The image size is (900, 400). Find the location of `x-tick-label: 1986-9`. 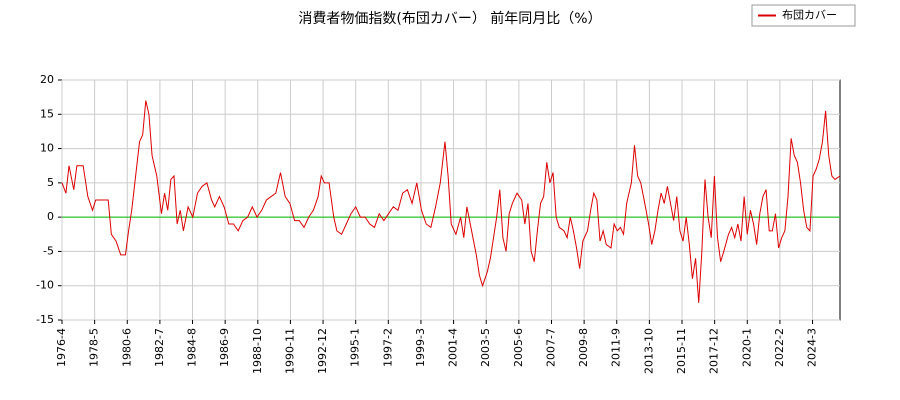

x-tick-label: 1986-9 is located at coordinates (224, 347).